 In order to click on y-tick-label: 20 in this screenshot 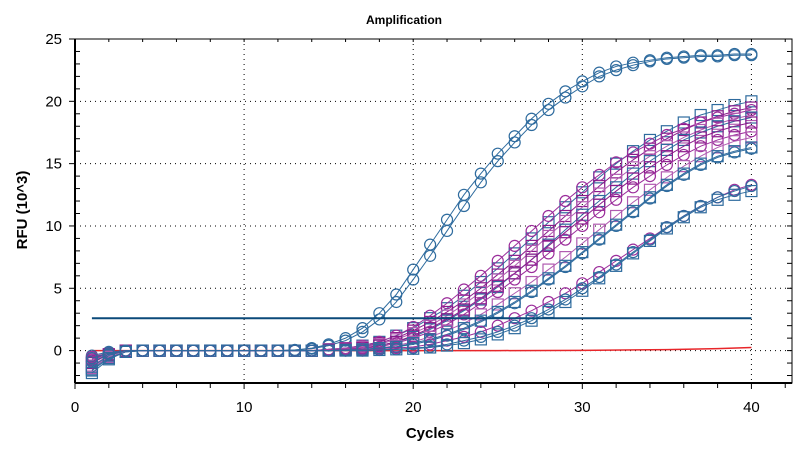, I will do `click(53, 101)`.